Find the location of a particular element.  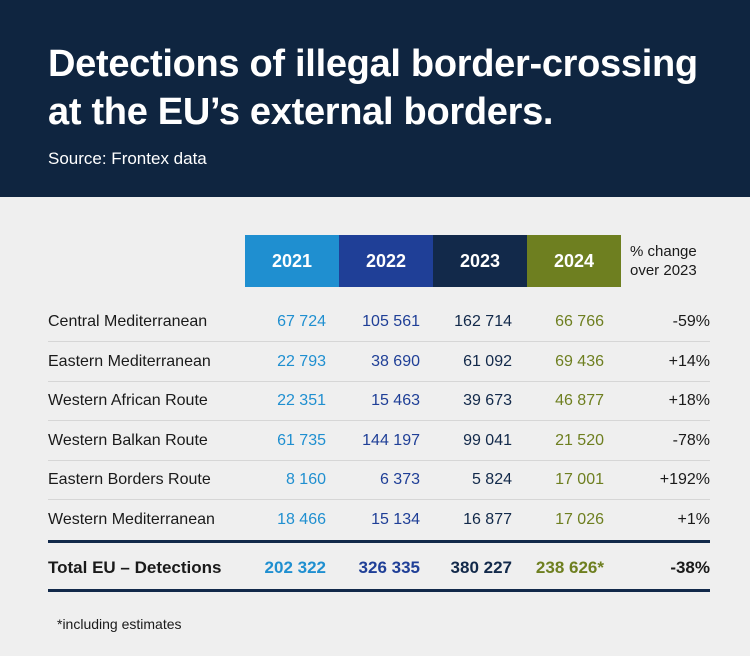

cell-2021: 22 793 is located at coordinates (301, 361).